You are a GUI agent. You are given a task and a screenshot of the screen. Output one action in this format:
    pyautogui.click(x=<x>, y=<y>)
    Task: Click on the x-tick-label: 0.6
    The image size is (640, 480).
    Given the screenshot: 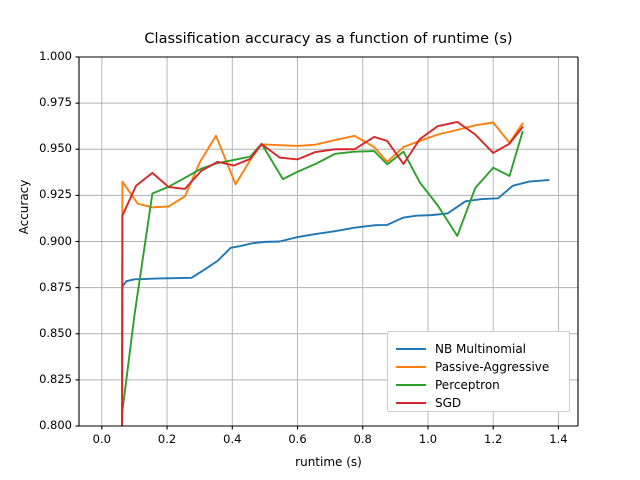 What is the action you would take?
    pyautogui.click(x=297, y=439)
    